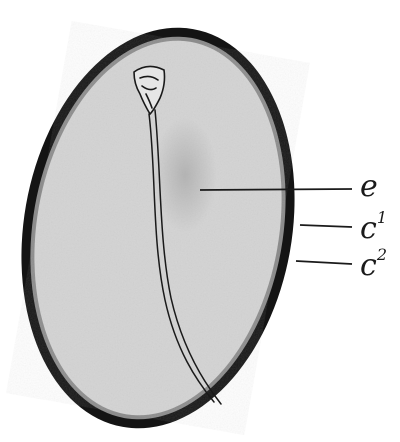  What do you see at coordinates (373, 227) in the screenshot?
I see `label-c1: c1` at bounding box center [373, 227].